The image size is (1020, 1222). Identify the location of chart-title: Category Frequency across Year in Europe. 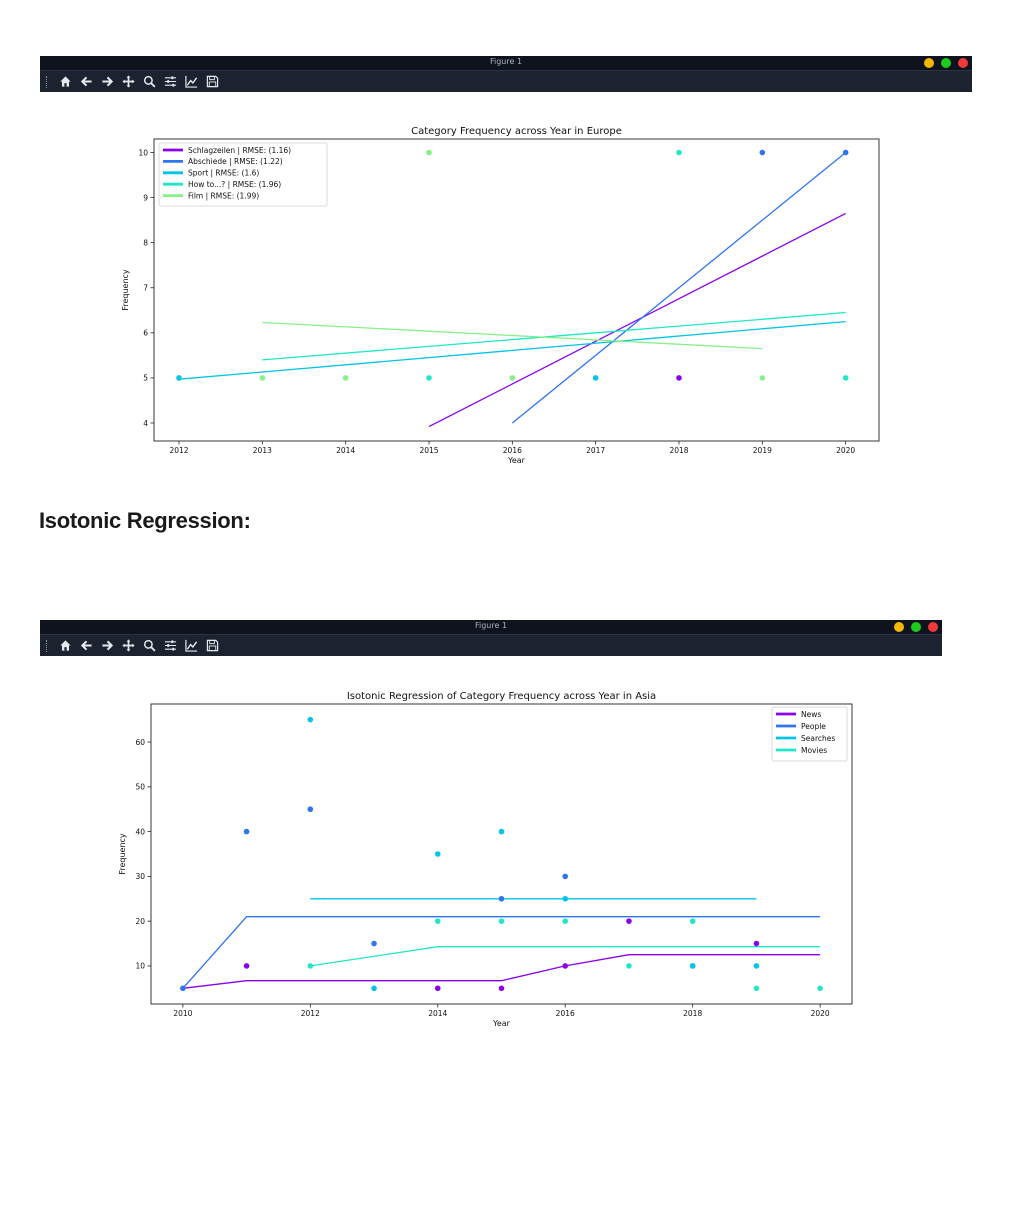
(516, 131).